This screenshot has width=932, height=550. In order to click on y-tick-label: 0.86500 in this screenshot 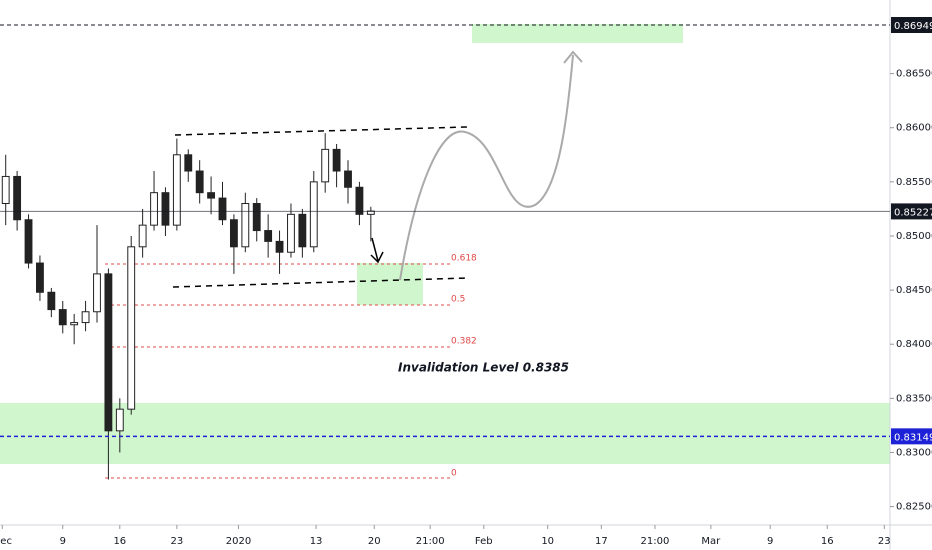, I will do `click(914, 74)`.